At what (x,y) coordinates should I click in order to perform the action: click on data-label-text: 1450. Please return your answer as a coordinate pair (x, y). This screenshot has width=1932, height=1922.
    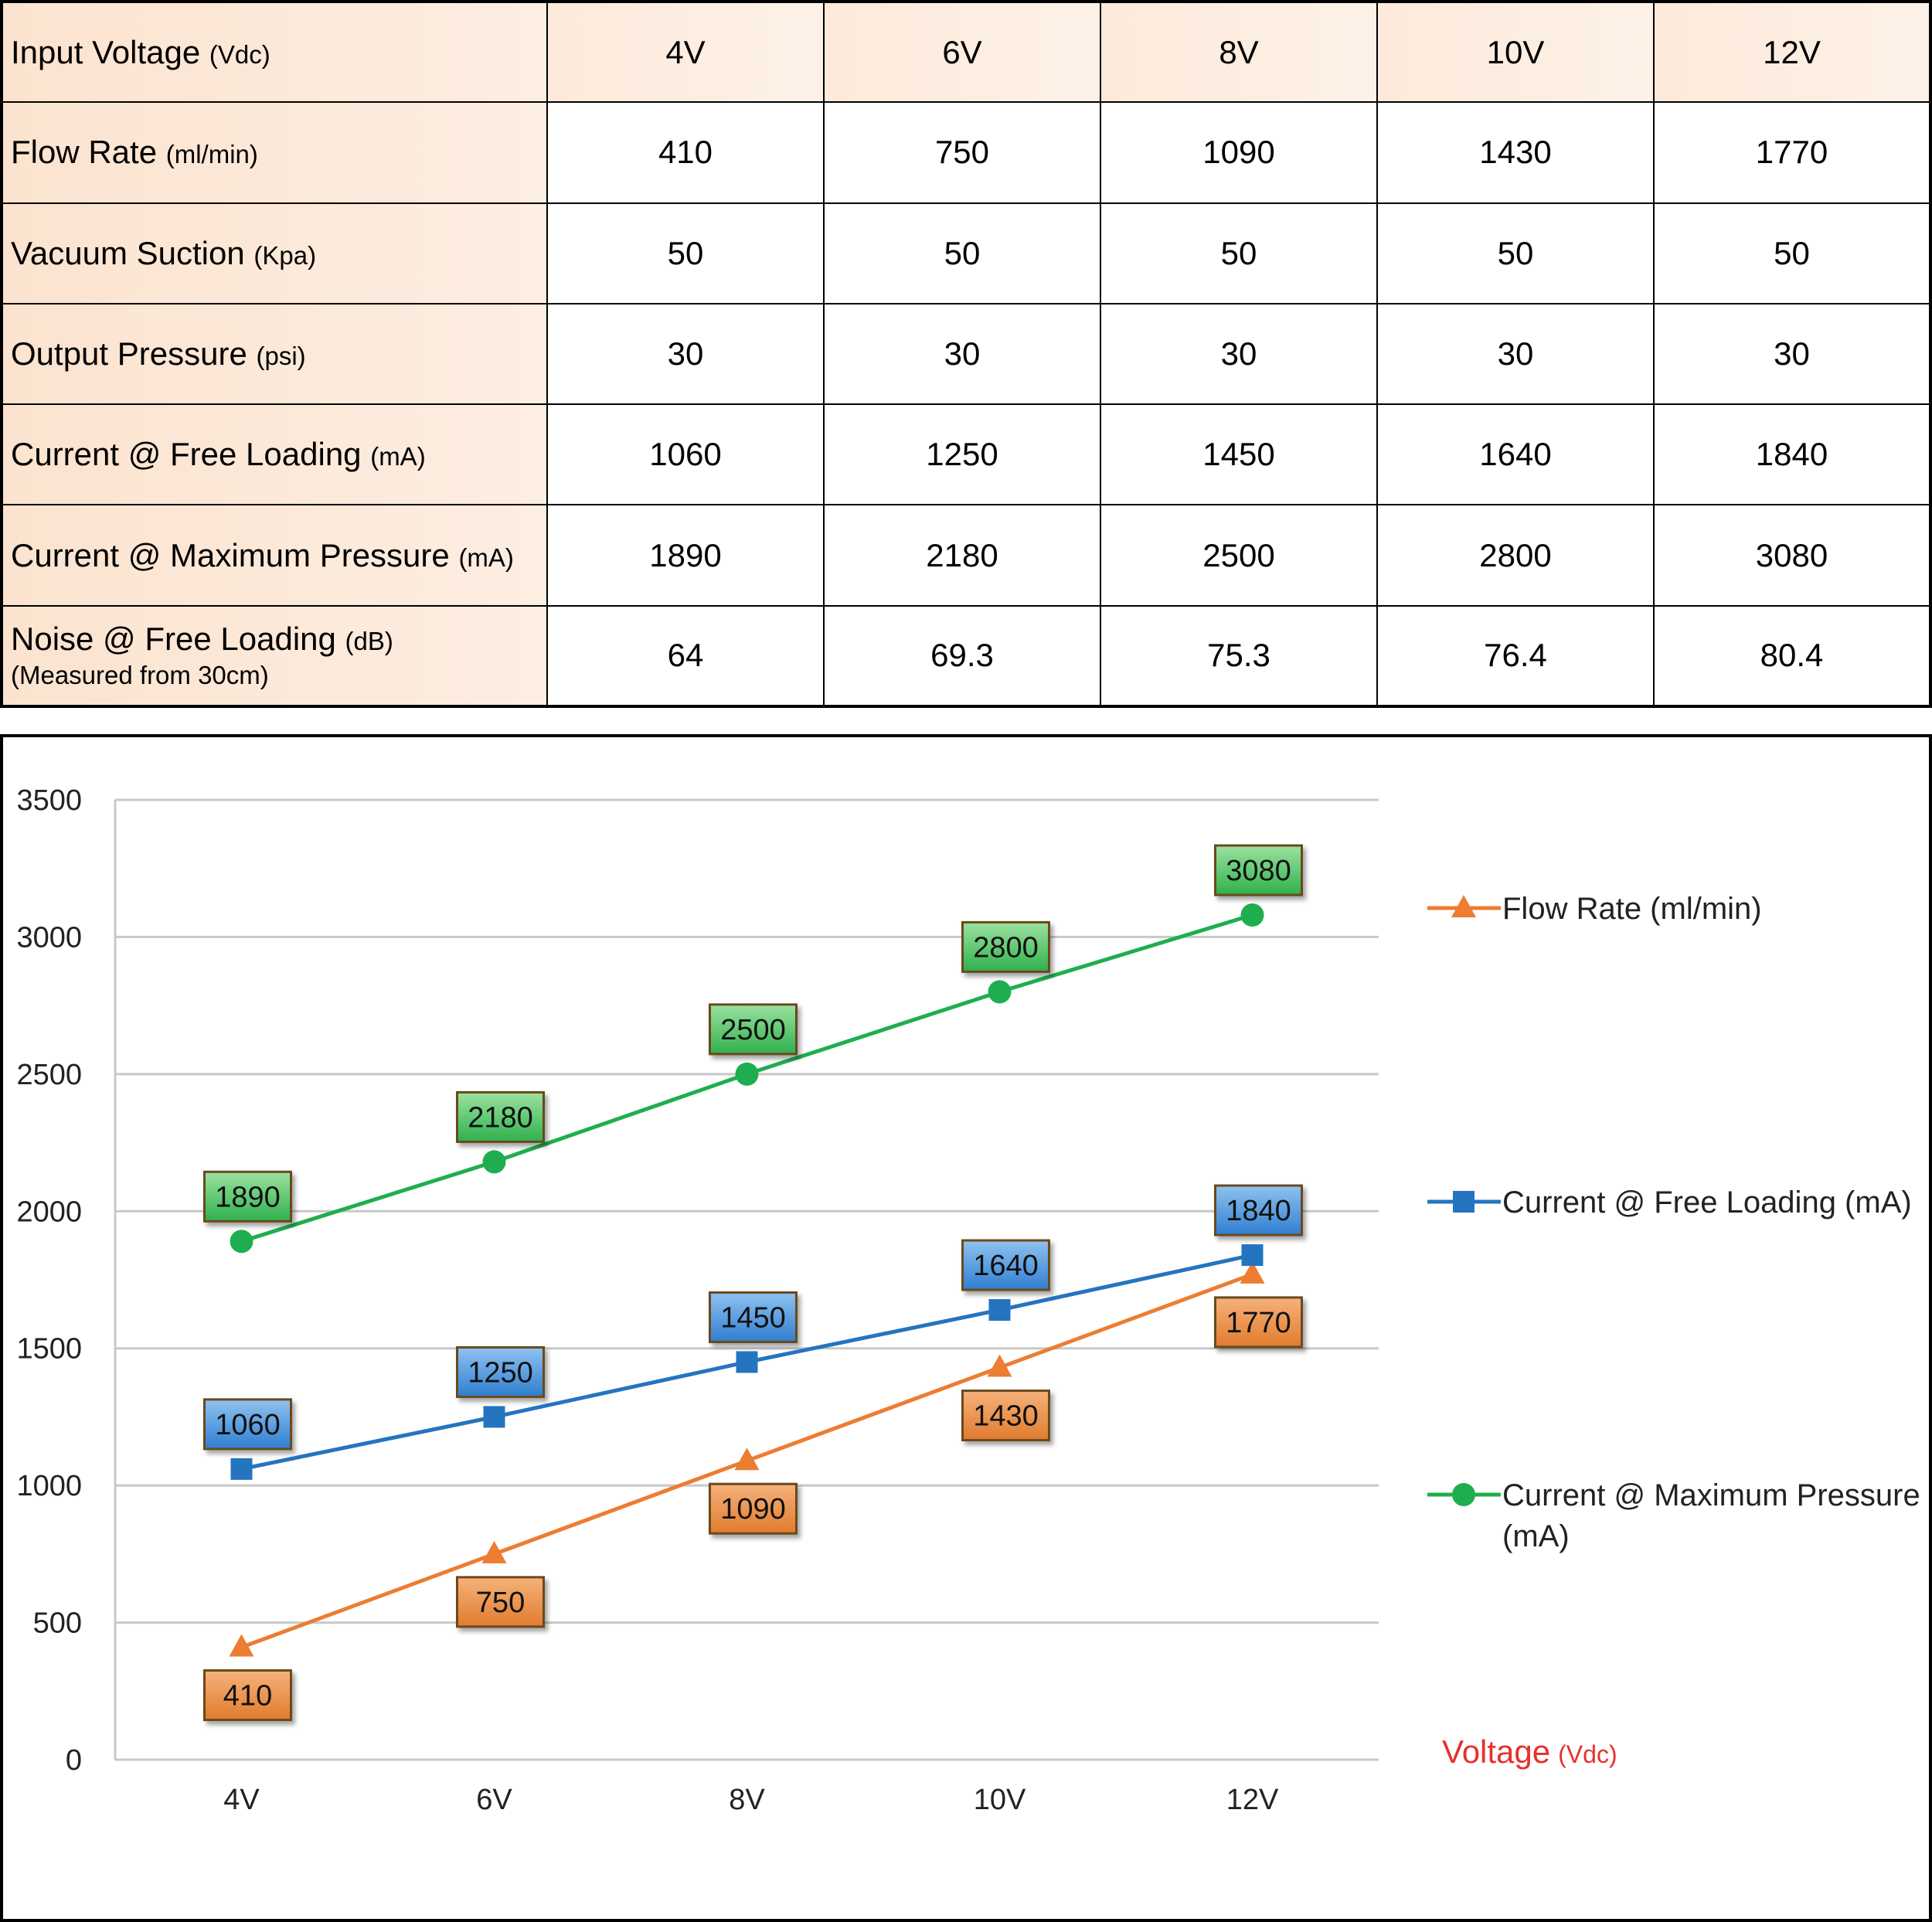
    Looking at the image, I should click on (753, 1318).